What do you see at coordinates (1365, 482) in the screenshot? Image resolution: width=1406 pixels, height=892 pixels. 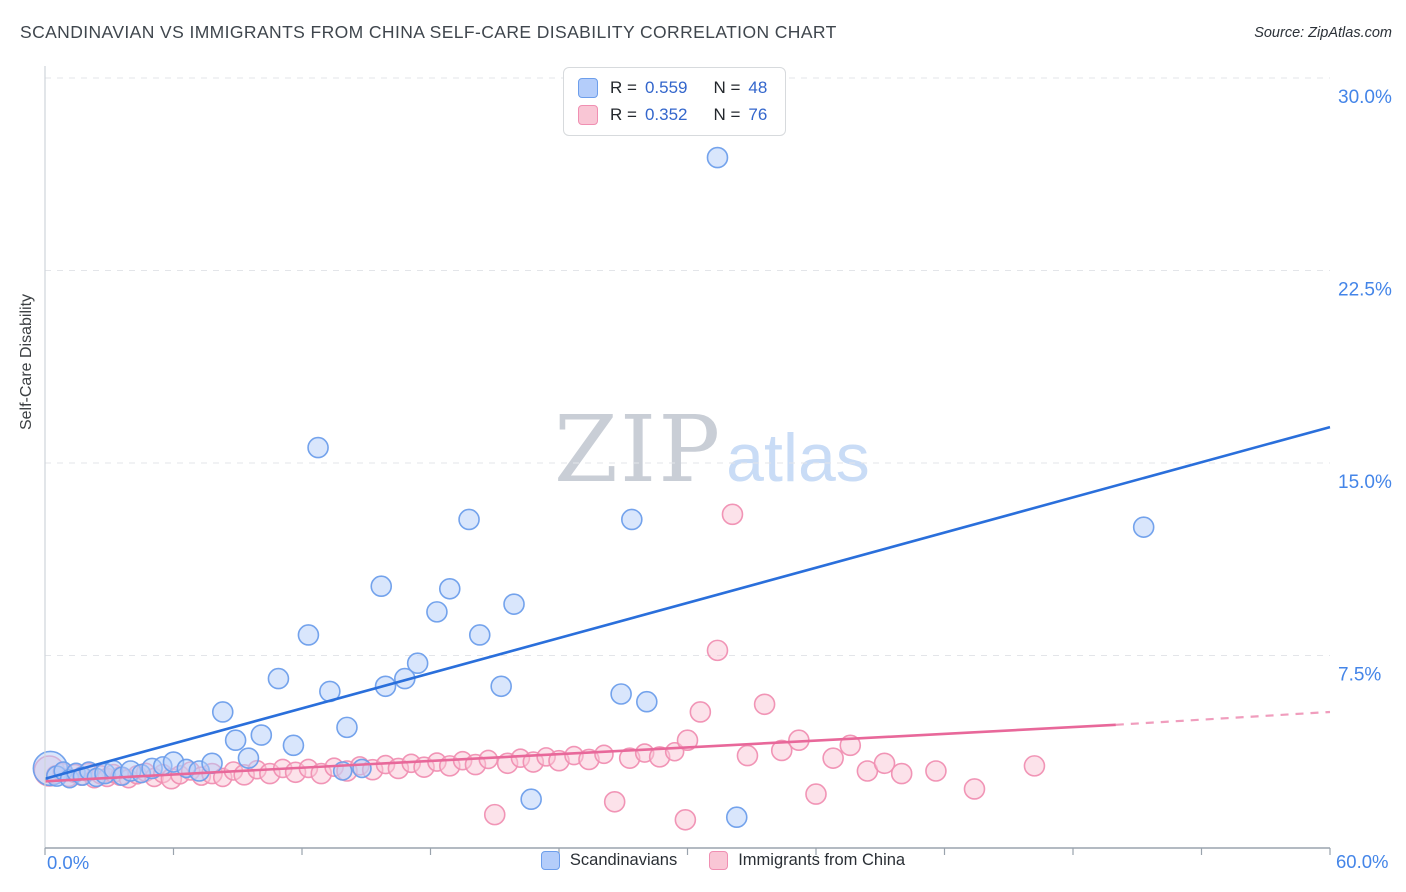 I see `y-tick-label: 15.0%` at bounding box center [1365, 482].